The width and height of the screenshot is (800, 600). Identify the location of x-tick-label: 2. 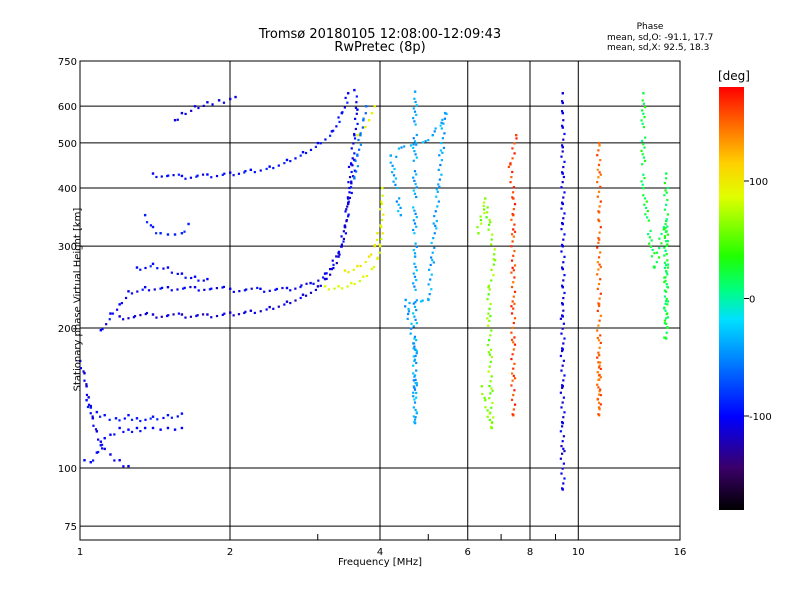
(230, 552).